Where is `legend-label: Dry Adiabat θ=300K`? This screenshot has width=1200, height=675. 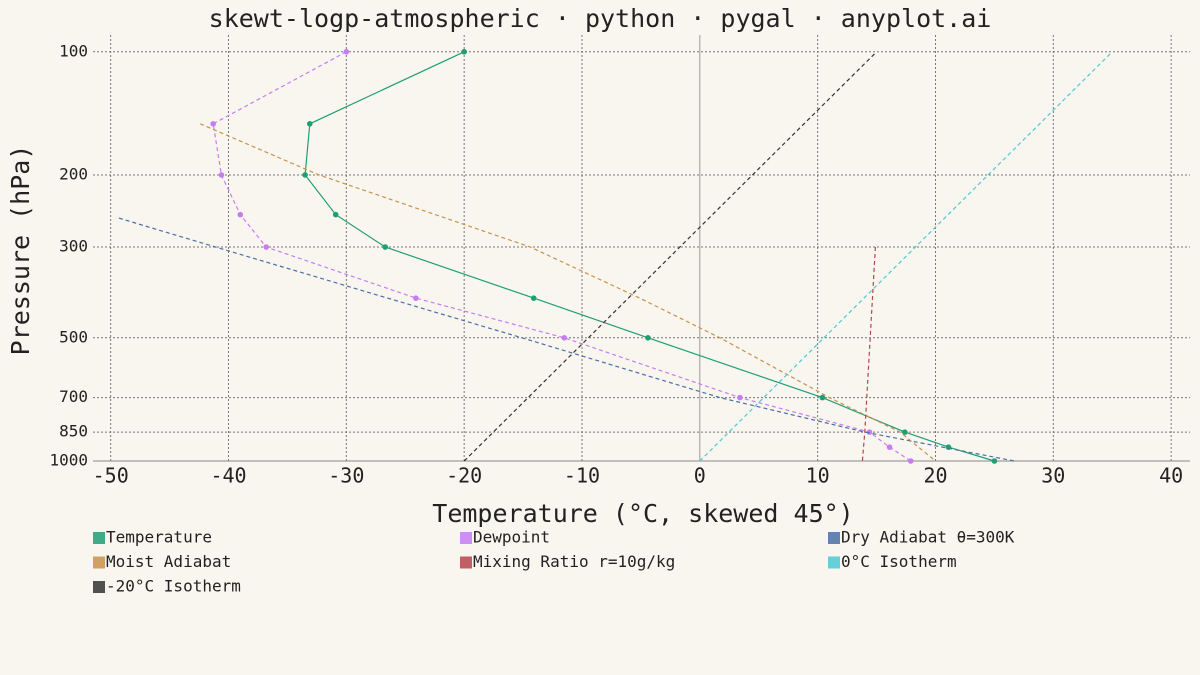
legend-label: Dry Adiabat θ=300K is located at coordinates (928, 537).